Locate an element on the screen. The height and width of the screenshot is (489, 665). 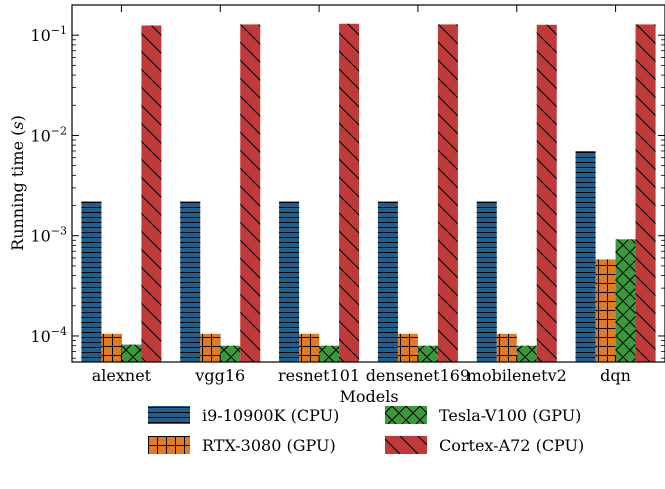
x-tick-label-vgg16: vgg16 is located at coordinates (219, 375).